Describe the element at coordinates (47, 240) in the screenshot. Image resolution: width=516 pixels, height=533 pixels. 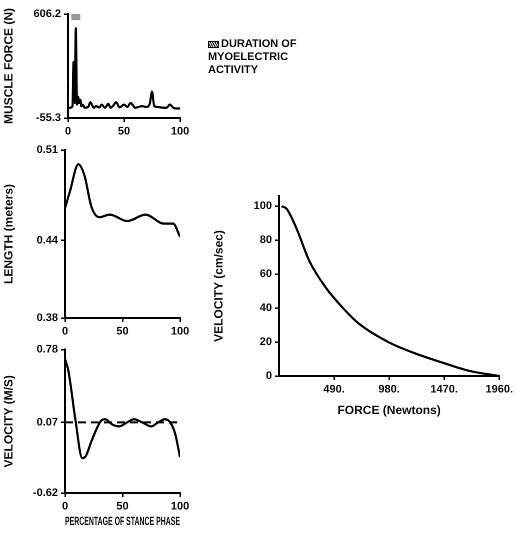
I see `y-tick-label: 0.44` at that location.